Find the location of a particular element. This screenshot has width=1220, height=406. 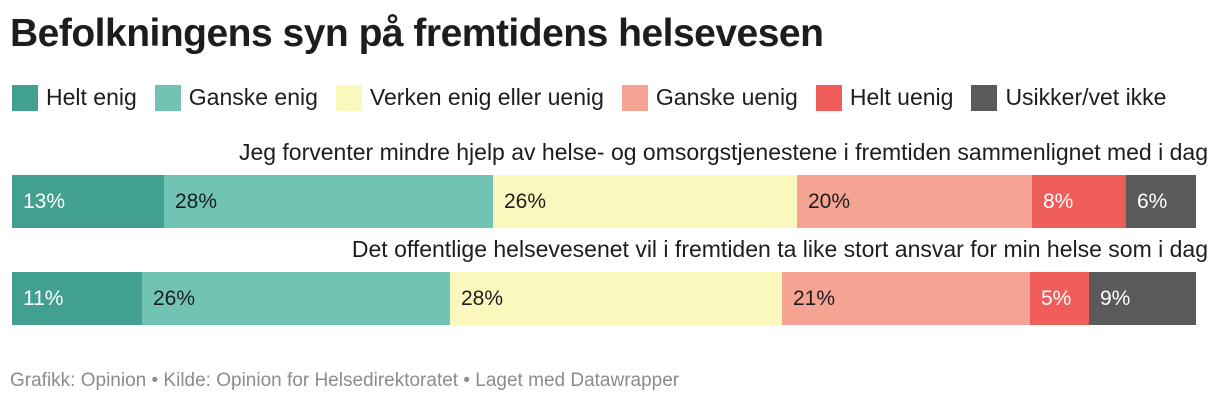

legend-label: Ganske uenig is located at coordinates (726, 97).